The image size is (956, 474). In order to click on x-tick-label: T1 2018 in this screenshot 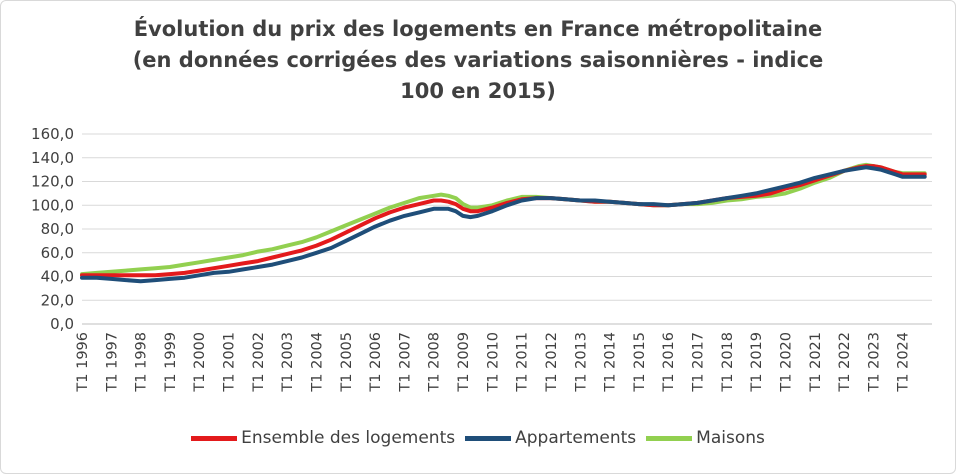, I will do `click(728, 362)`.